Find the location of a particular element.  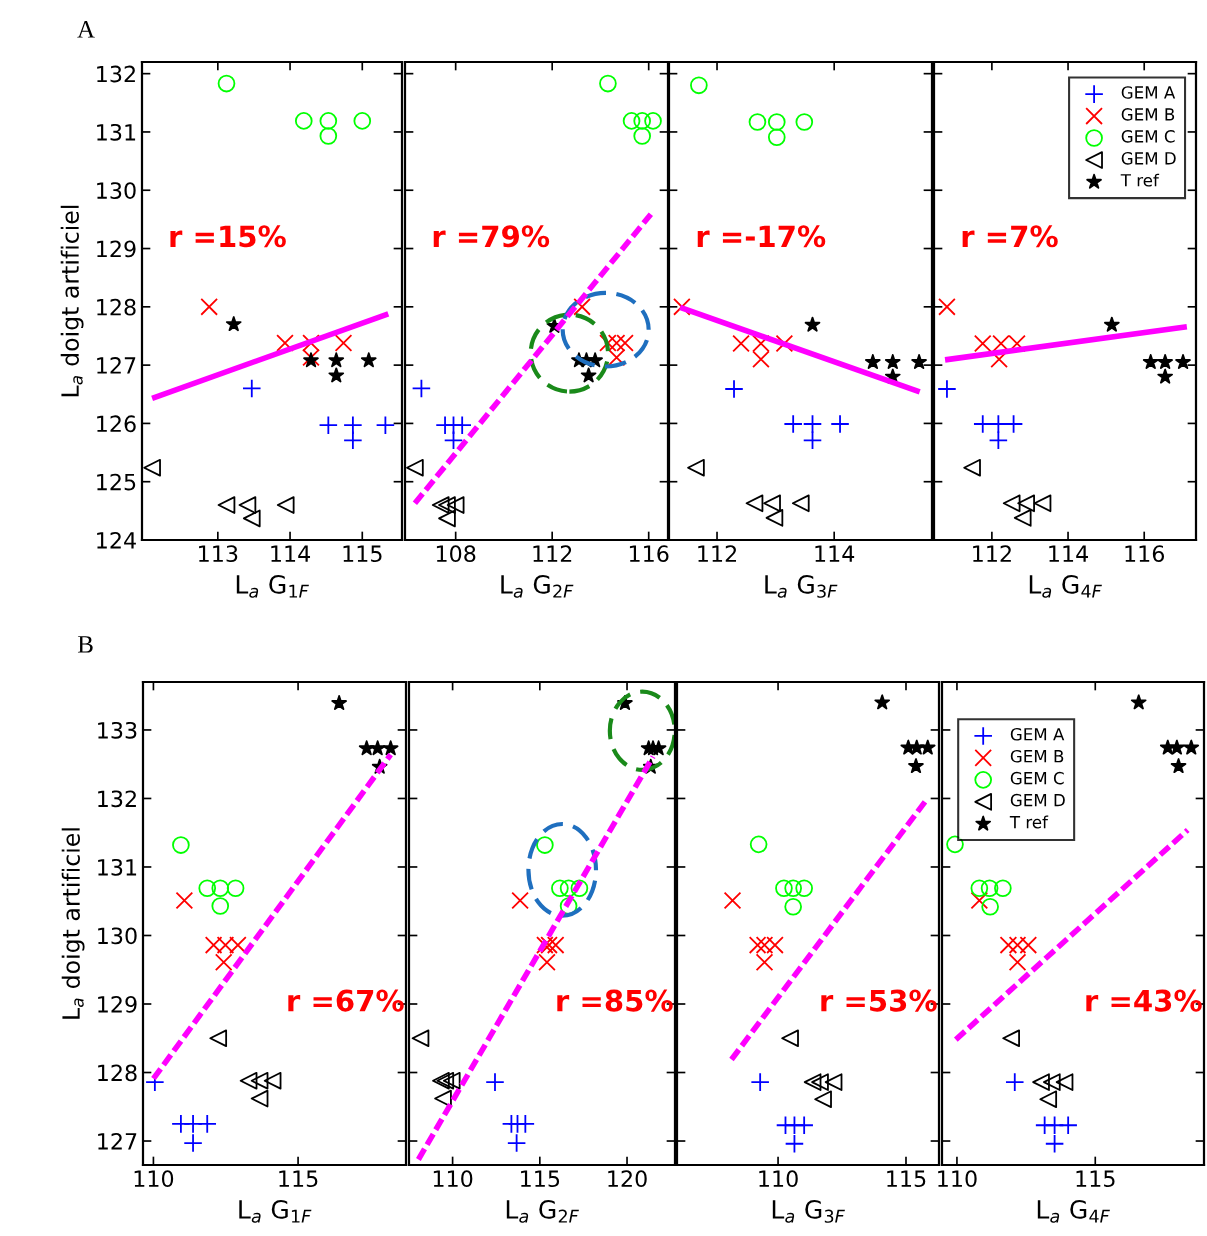

annotation: r =85% is located at coordinates (615, 1000).